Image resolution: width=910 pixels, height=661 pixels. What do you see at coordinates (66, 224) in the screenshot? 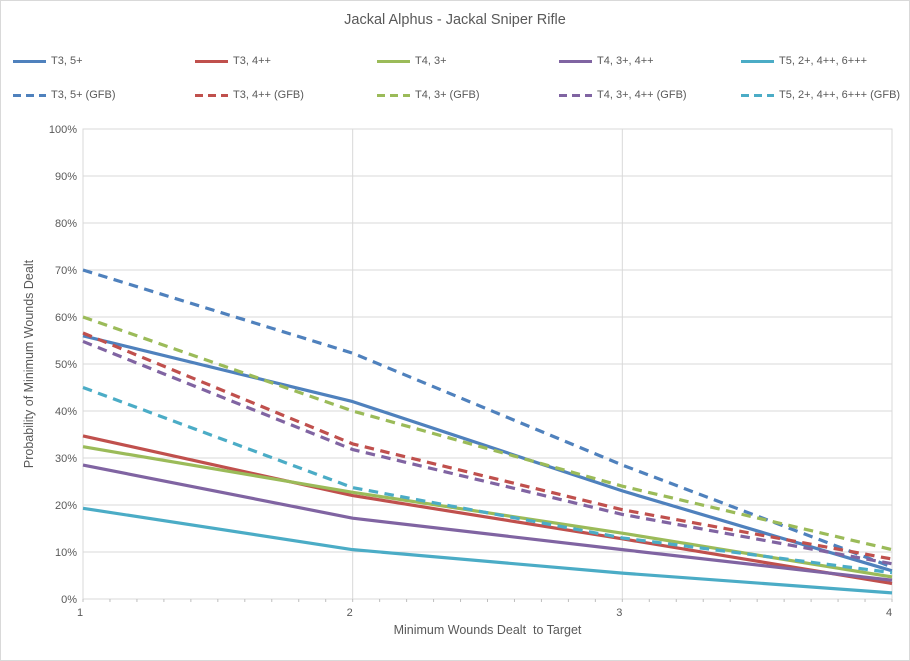
I see `y-tick-label: 80%` at bounding box center [66, 224].